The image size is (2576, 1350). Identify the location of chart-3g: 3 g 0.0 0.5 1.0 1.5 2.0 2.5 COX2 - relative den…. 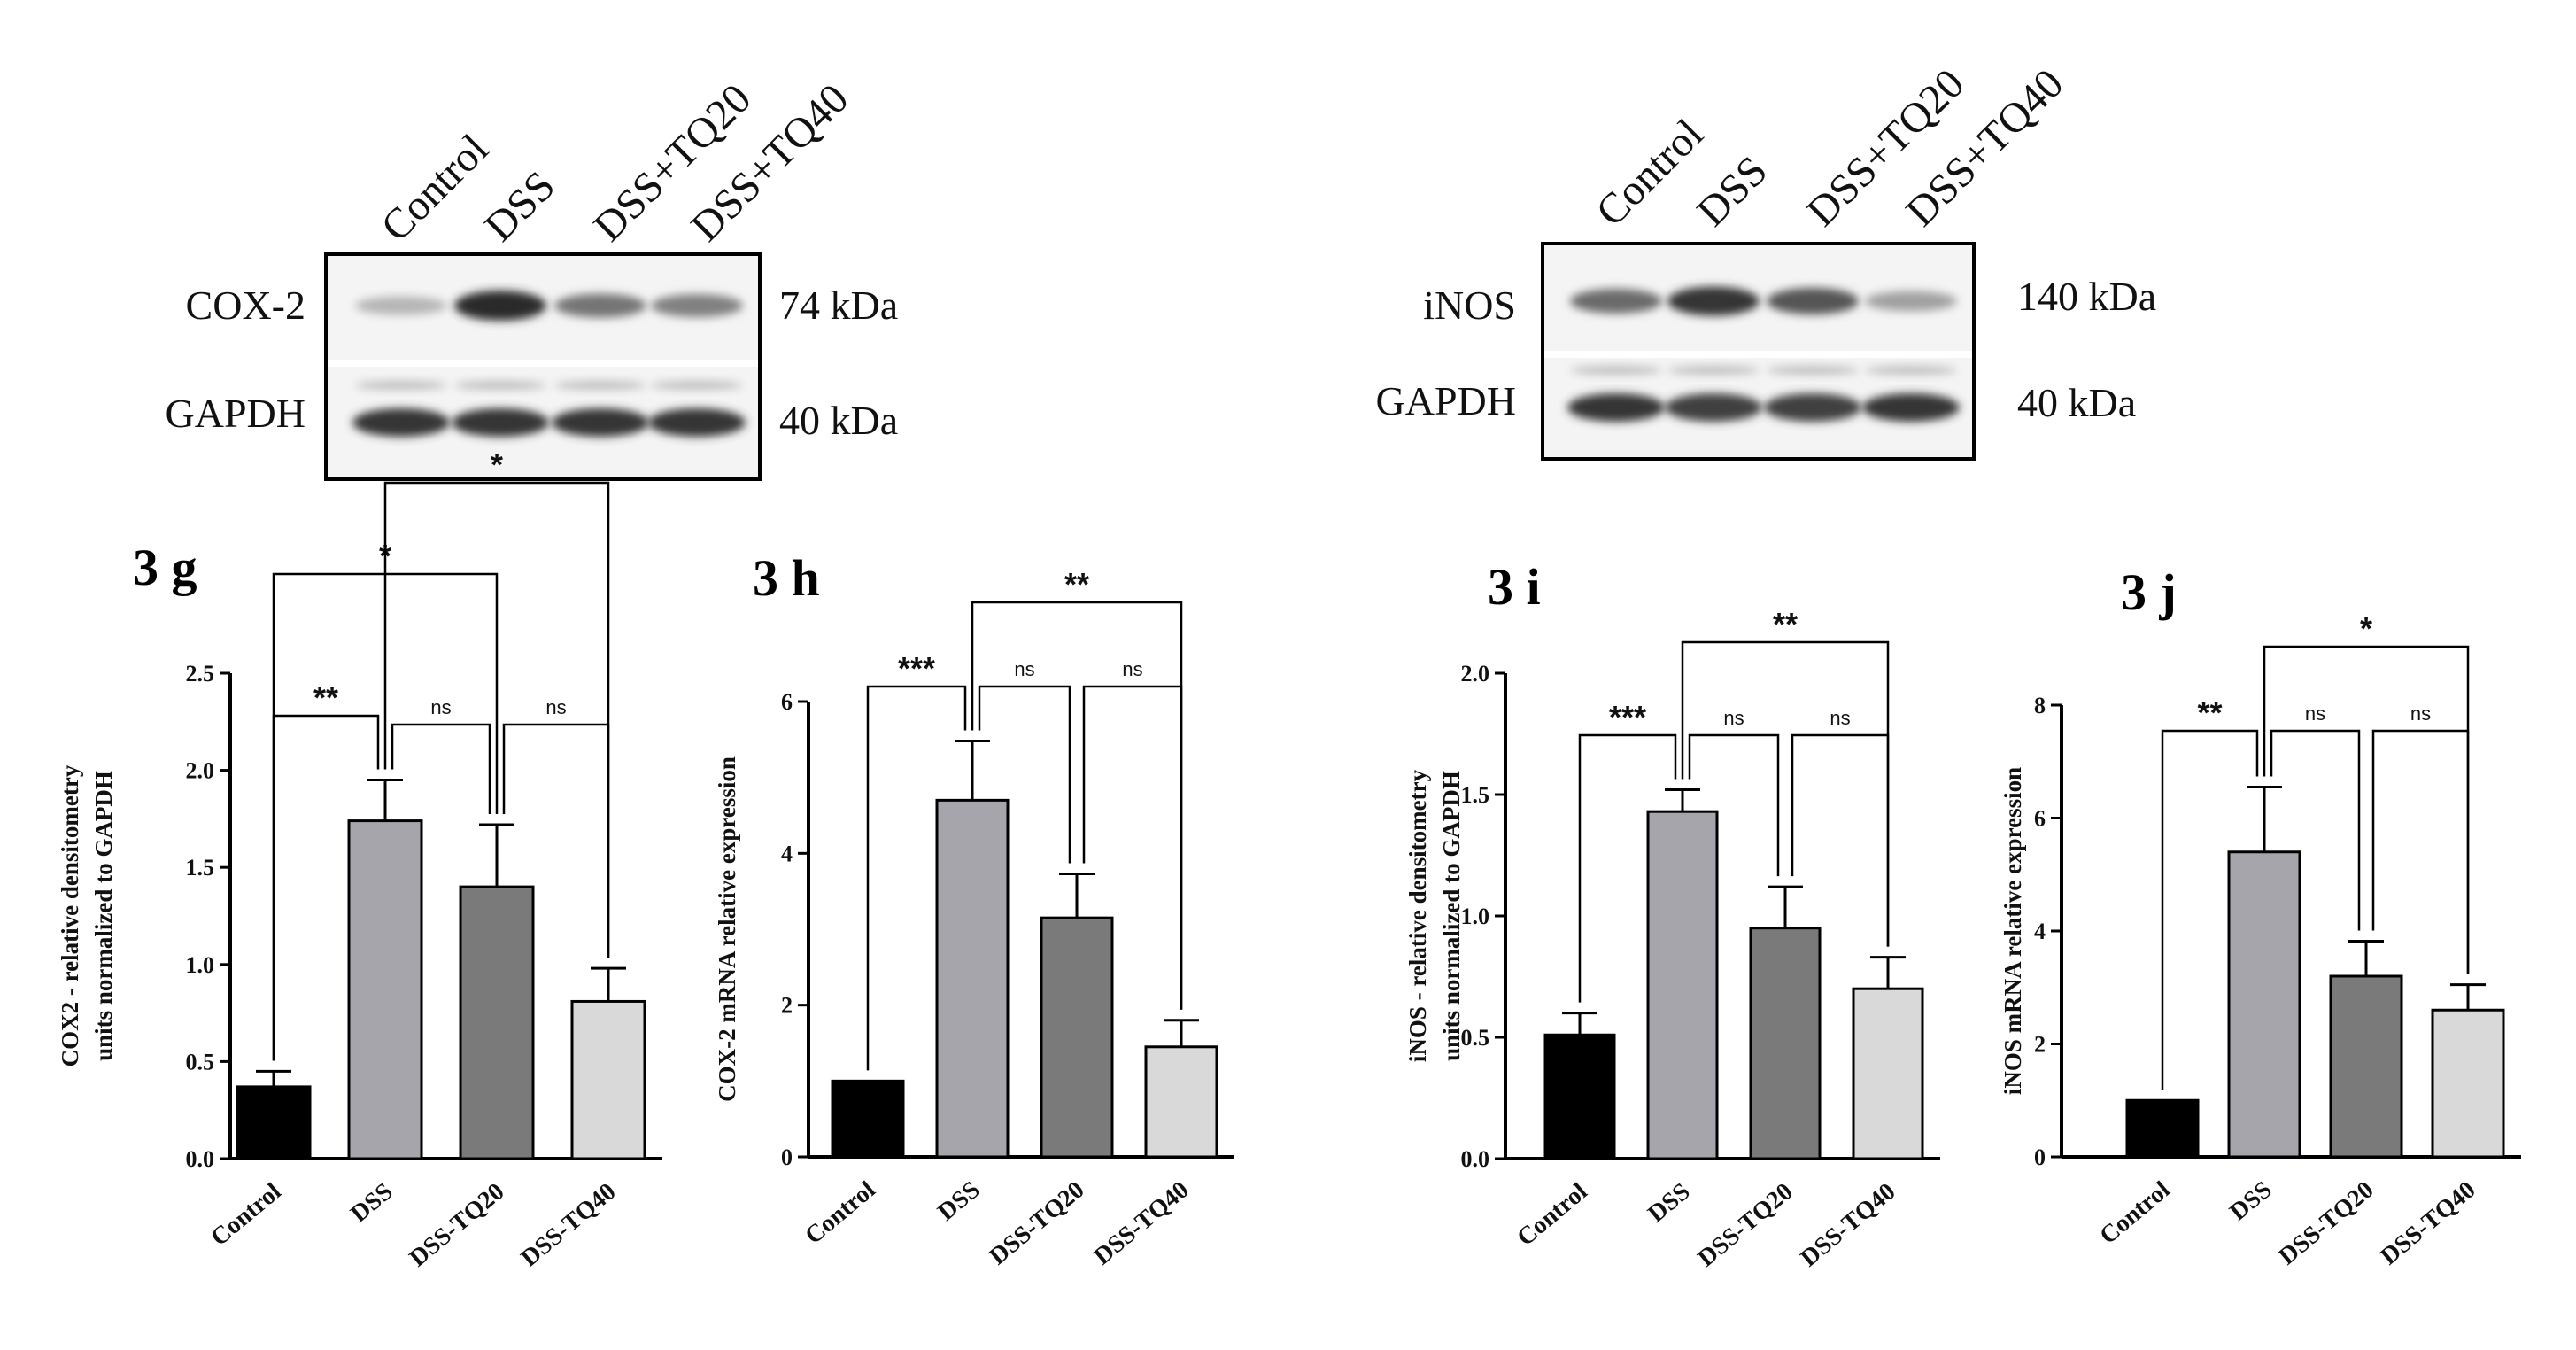
(359, 859).